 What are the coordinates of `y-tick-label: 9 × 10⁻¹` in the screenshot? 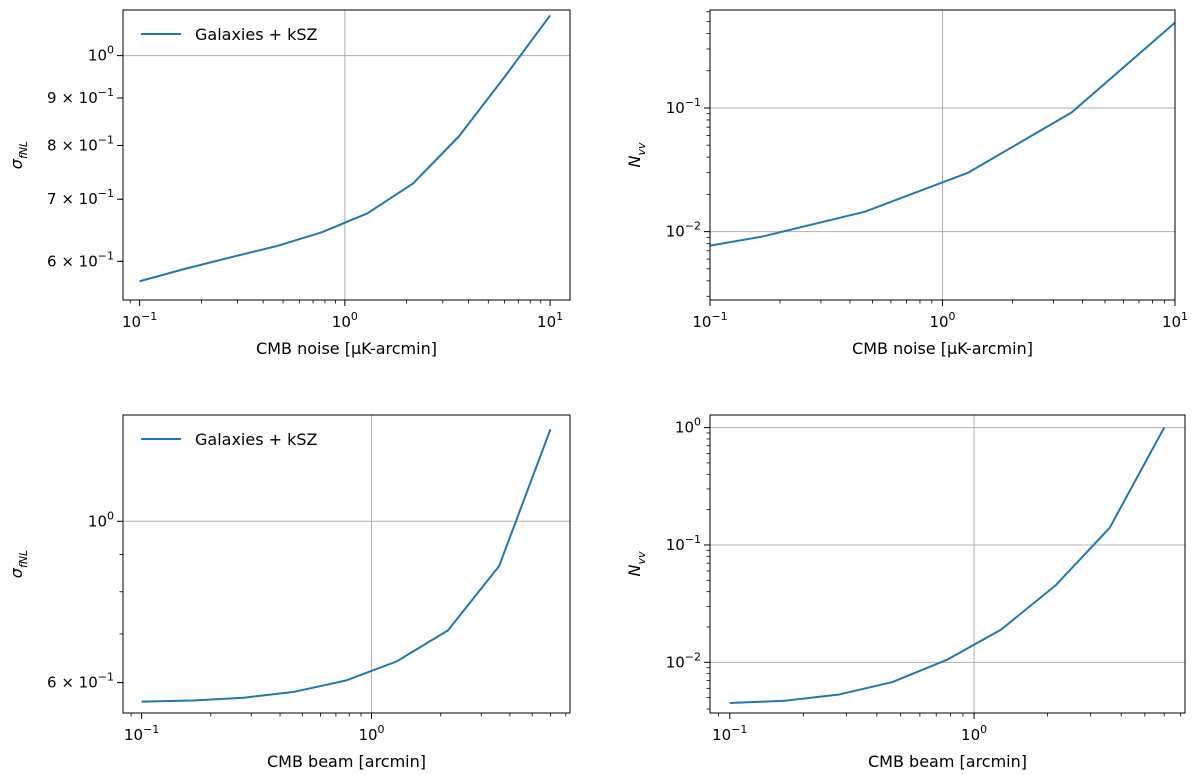 It's located at (80, 96).